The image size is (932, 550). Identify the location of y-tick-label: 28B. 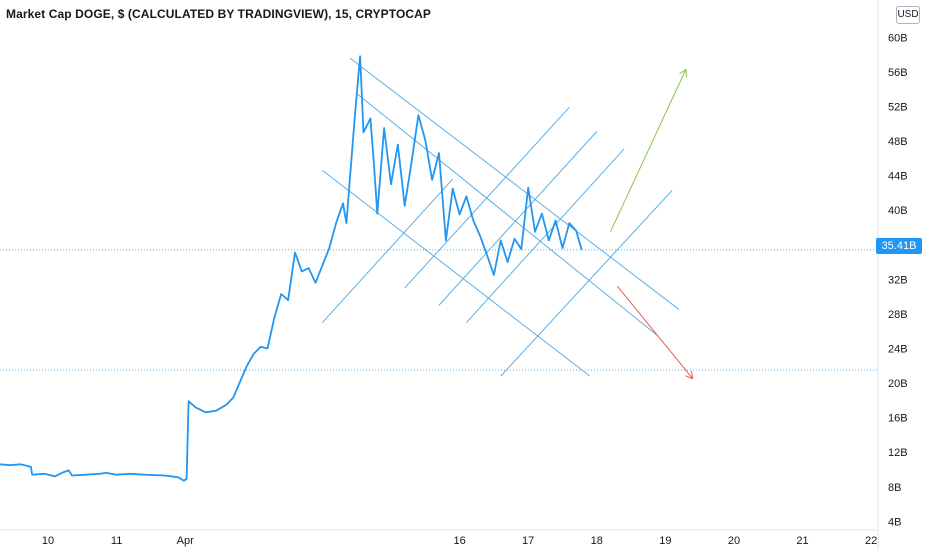
(898, 315).